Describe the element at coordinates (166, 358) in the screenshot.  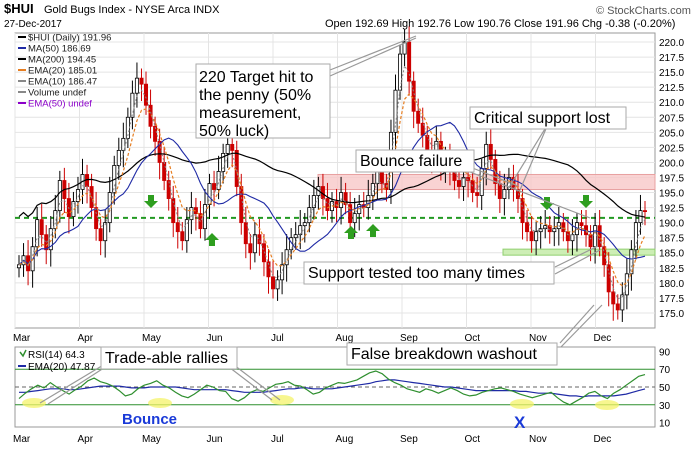
I see `tradeable-text: Trade-able rallies` at that location.